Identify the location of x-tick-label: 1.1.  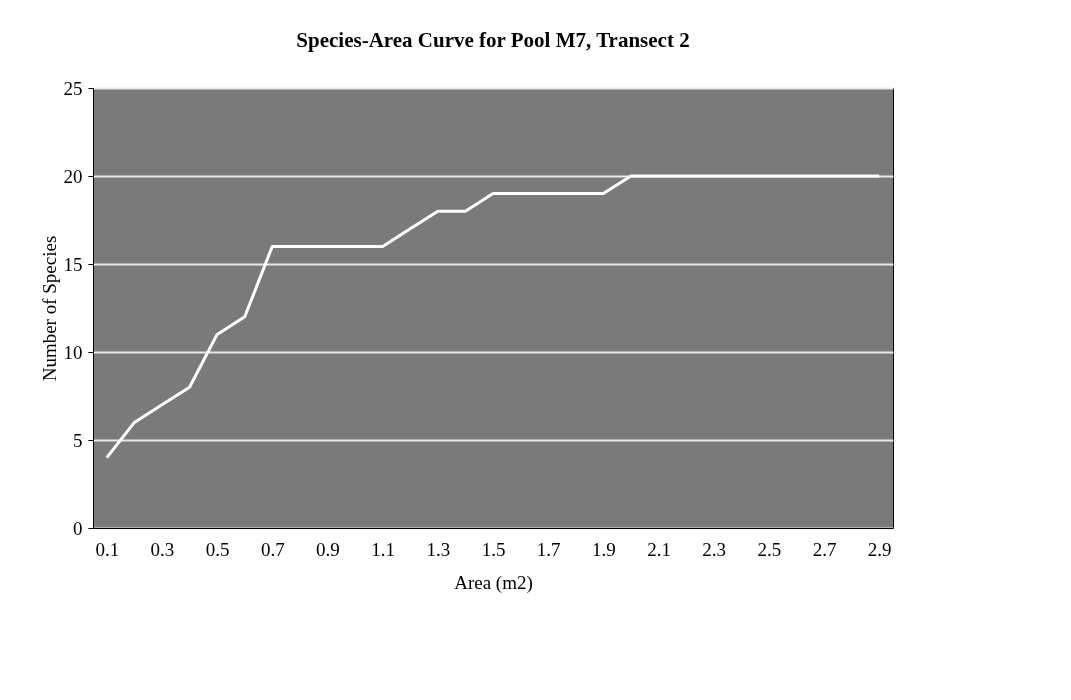
(383, 549).